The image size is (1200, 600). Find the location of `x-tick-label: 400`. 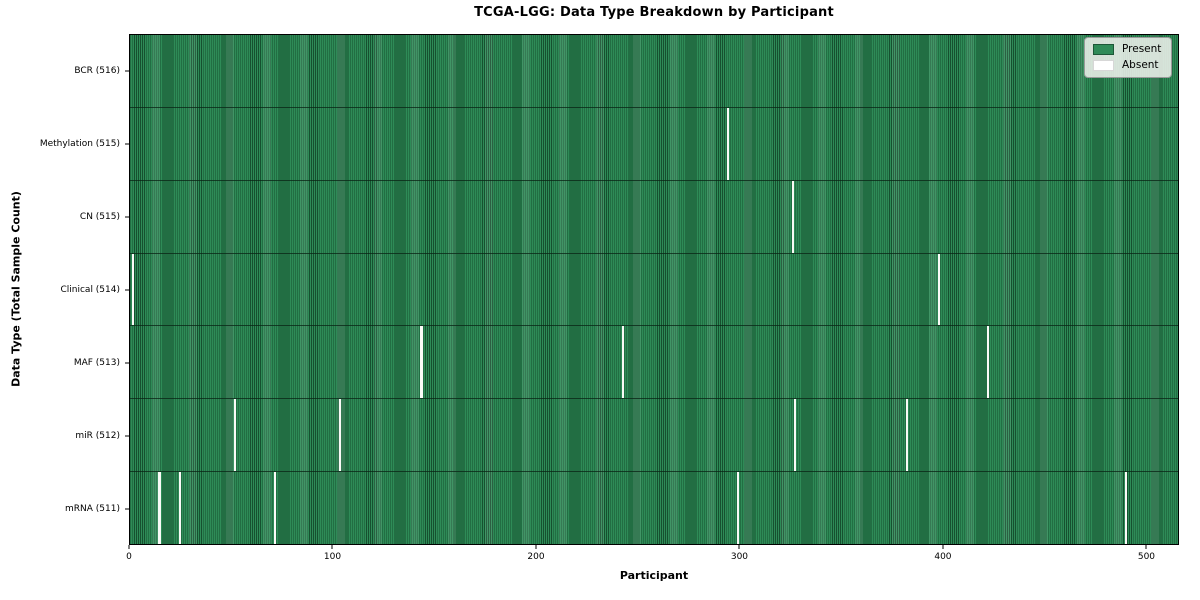

x-tick-label: 400 is located at coordinates (943, 557).